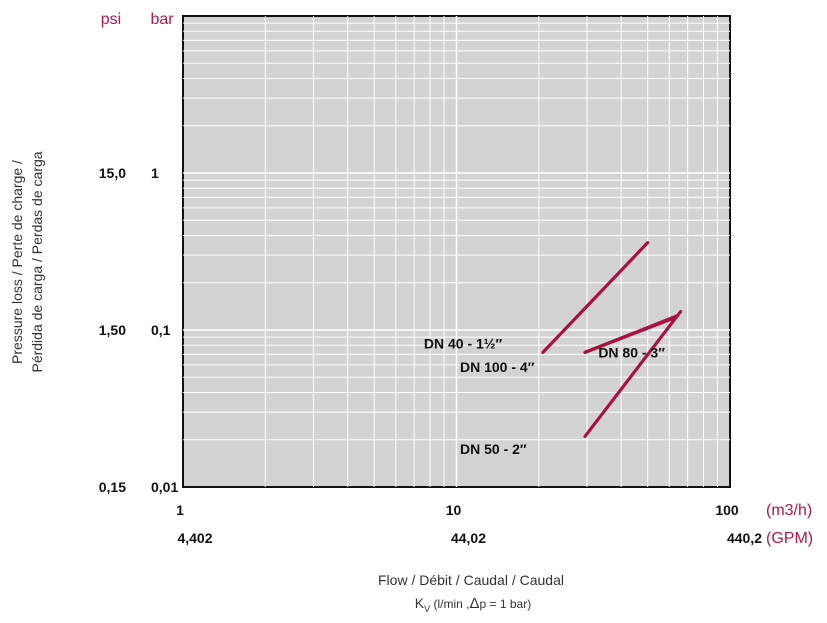  Describe the element at coordinates (497, 367) in the screenshot. I see `series-label: DN 100 - 4″` at that location.